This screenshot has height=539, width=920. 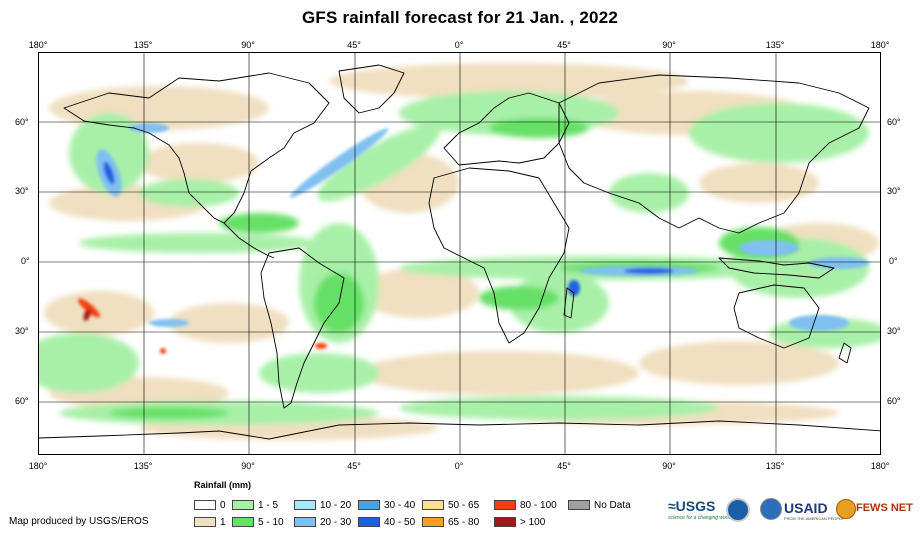 I want to click on greenland-outline, so click(x=371, y=89).